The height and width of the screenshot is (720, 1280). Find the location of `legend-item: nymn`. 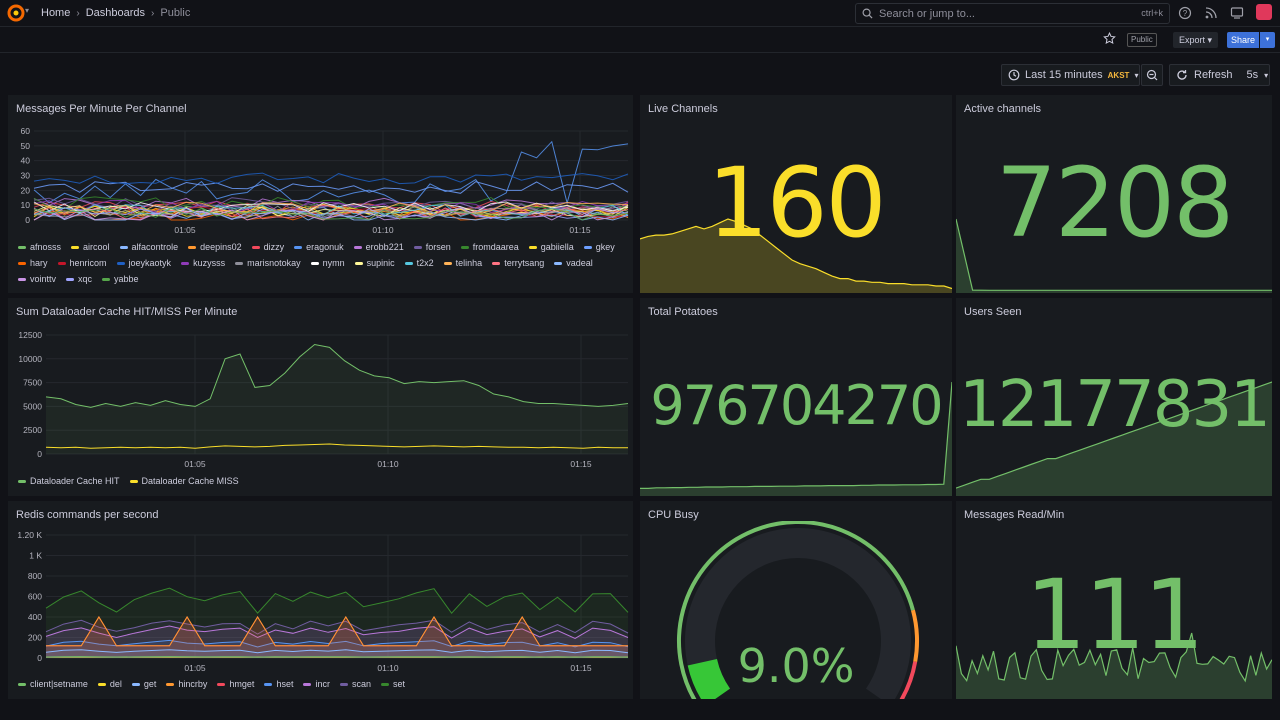

legend-item: nymn is located at coordinates (327, 263).